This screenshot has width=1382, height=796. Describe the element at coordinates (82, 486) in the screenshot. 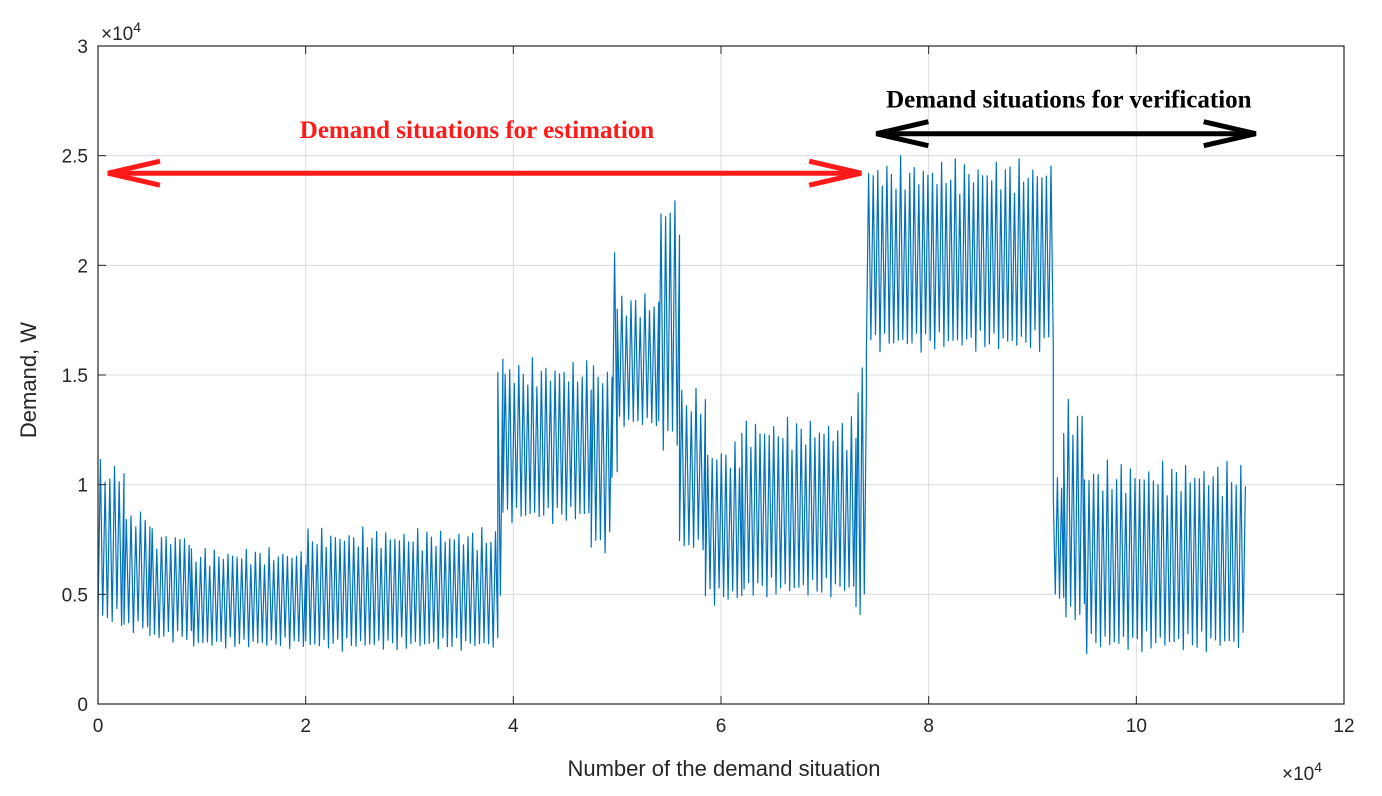

I see `y-tick-label: 1` at that location.